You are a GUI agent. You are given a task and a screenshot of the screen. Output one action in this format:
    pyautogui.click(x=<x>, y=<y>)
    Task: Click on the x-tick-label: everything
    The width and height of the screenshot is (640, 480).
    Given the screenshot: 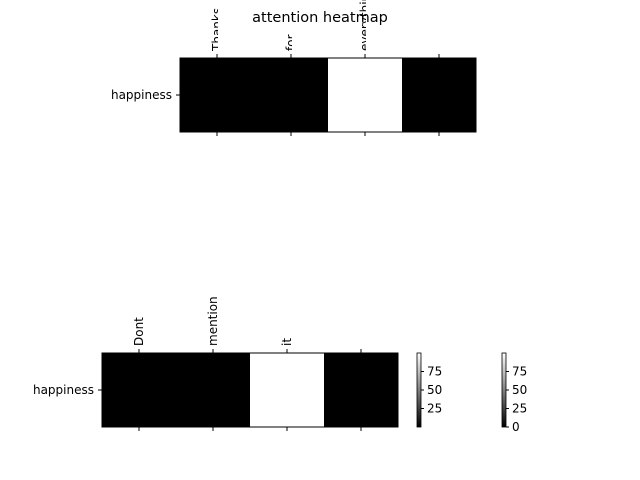 What is the action you would take?
    pyautogui.click(x=365, y=25)
    